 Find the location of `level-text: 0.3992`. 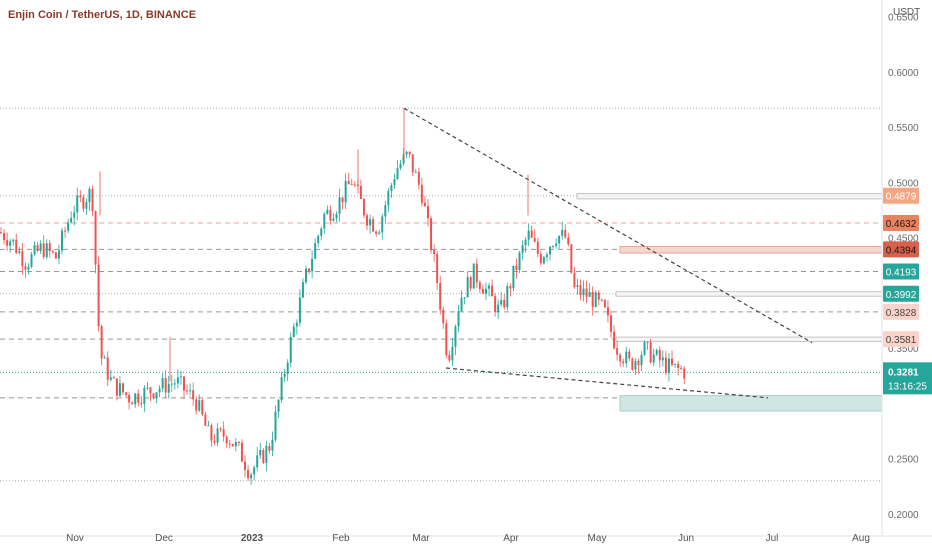

level-text: 0.3992 is located at coordinates (901, 295).